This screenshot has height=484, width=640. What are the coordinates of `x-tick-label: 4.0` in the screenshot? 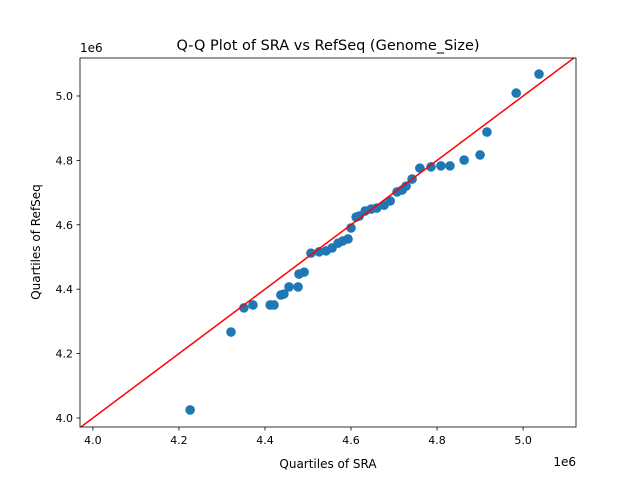 It's located at (93, 440).